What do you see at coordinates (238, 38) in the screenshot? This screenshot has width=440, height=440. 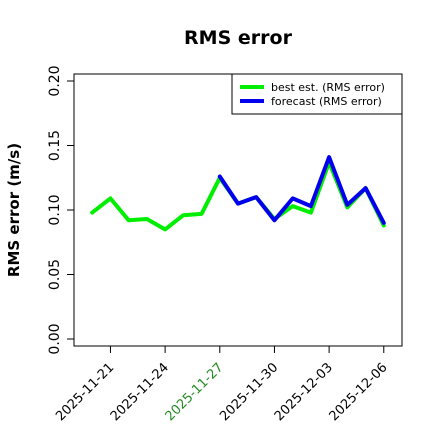 I see `chart-title: RMS error` at bounding box center [238, 38].